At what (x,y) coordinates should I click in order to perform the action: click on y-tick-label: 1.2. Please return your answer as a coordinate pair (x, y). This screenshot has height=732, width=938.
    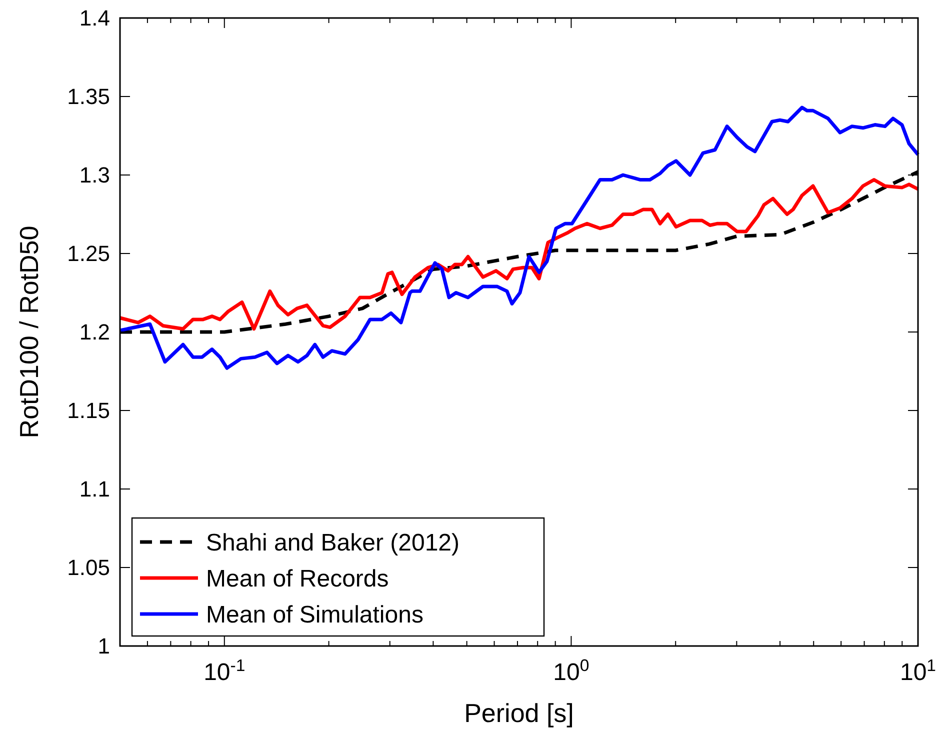
    Looking at the image, I should click on (94, 332).